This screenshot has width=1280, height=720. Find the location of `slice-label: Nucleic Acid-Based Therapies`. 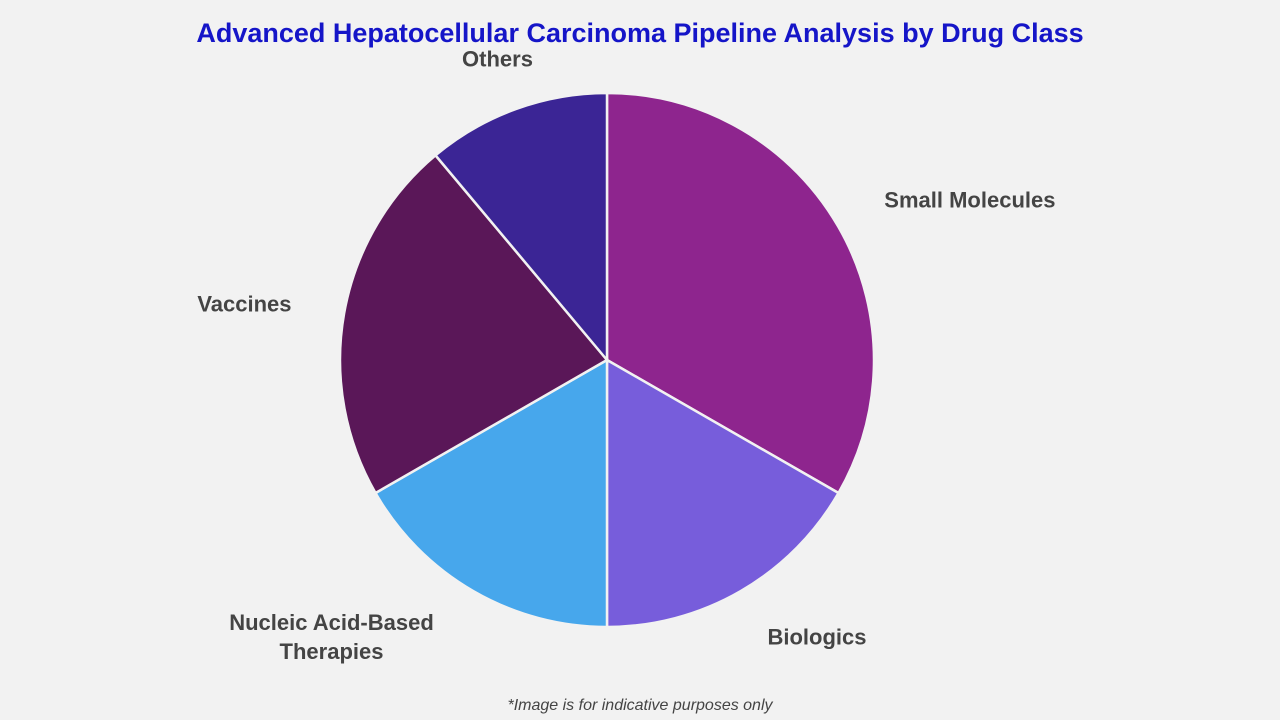

slice-label: Nucleic Acid-Based Therapies is located at coordinates (331, 637).